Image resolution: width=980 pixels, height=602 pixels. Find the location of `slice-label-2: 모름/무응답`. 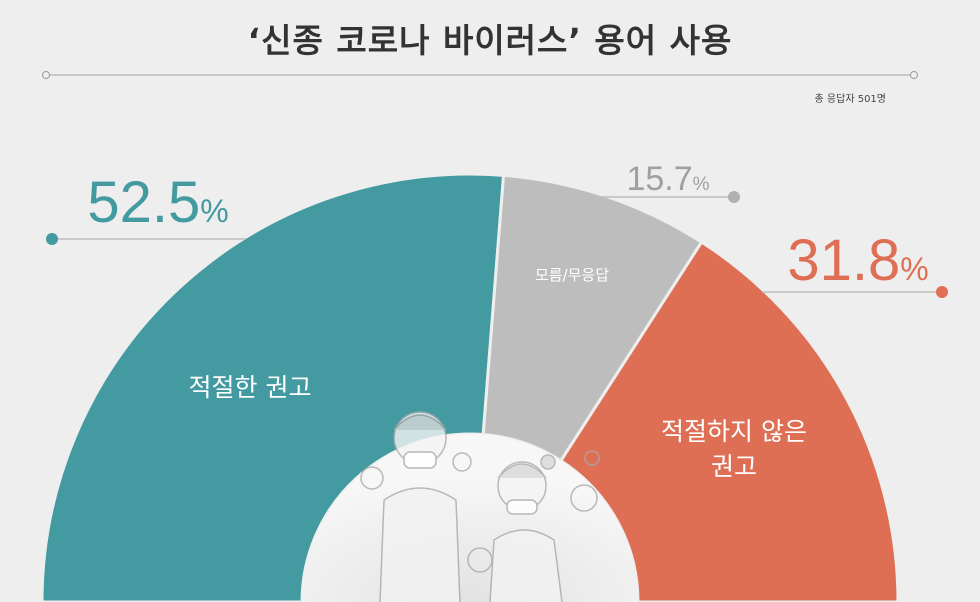

slice-label-2: 모름/무응답 is located at coordinates (572, 275).